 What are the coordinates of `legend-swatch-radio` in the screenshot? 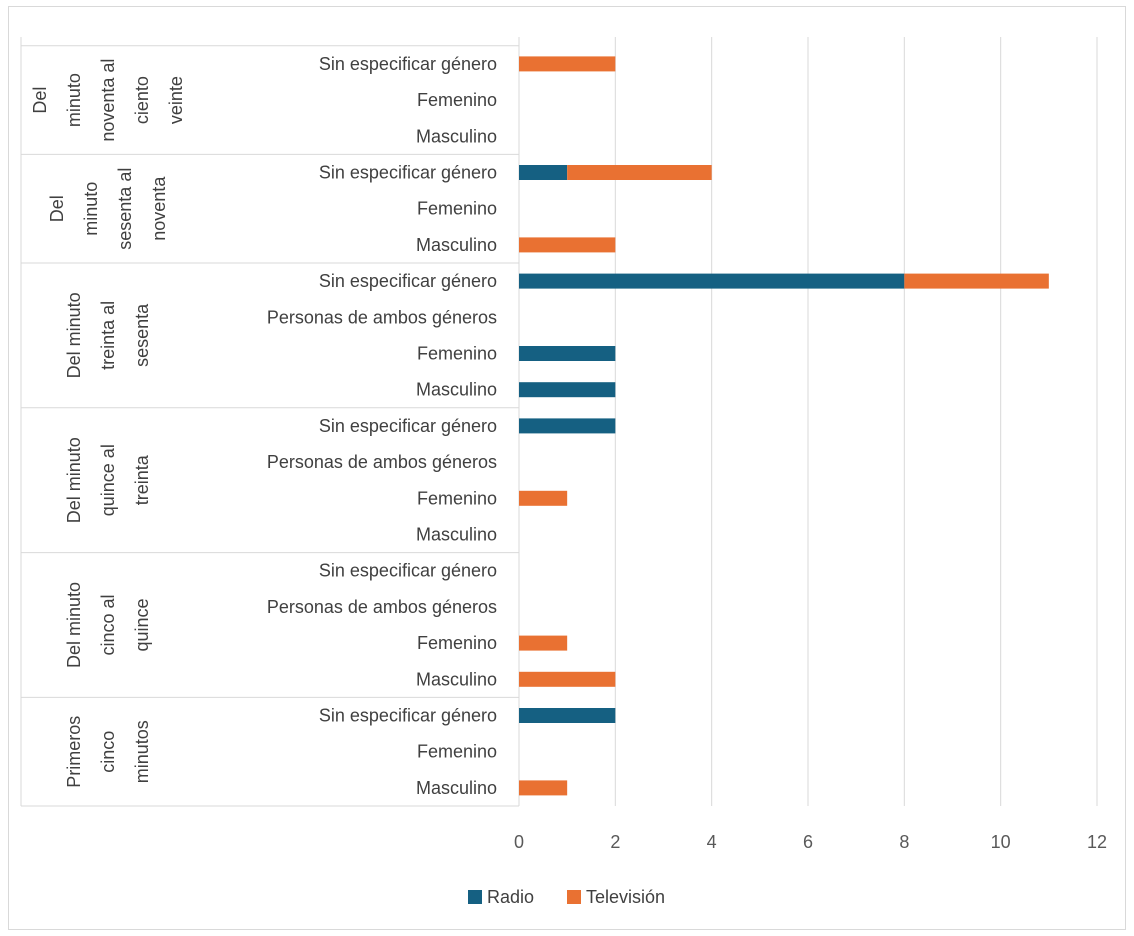 It's located at (475, 897).